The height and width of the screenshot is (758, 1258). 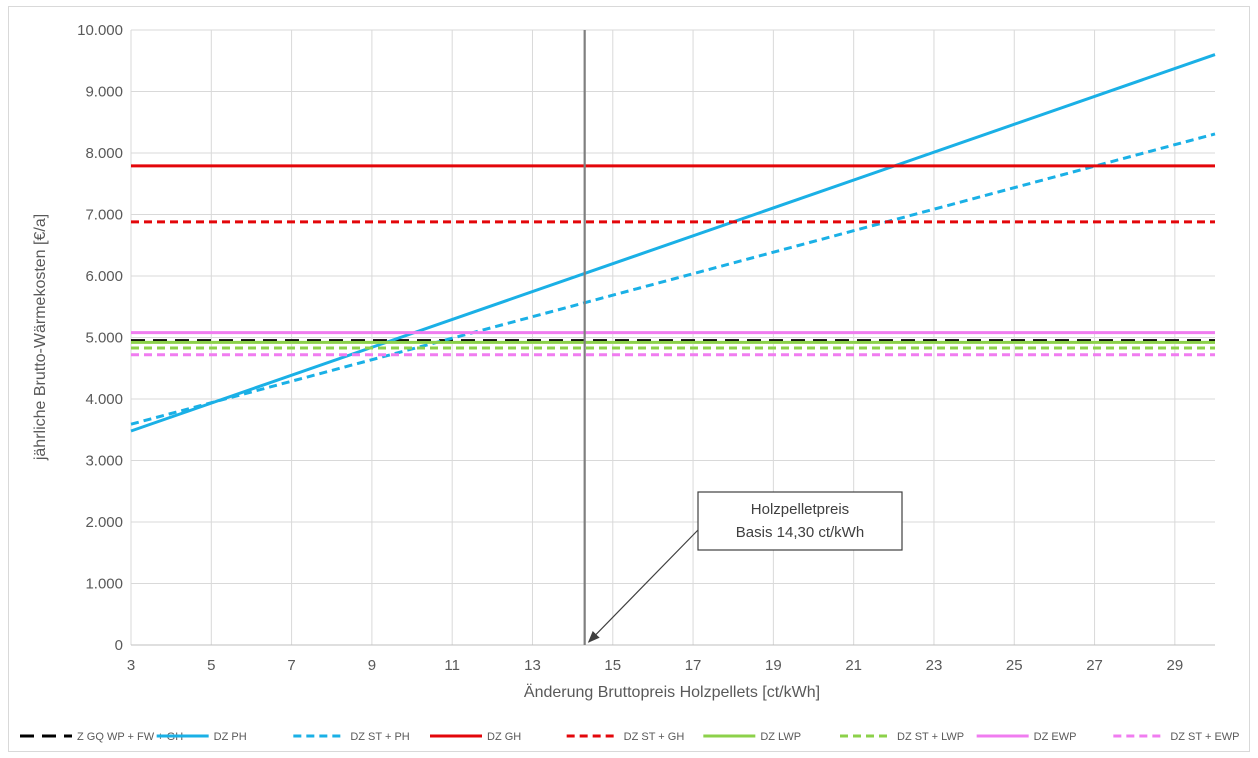 What do you see at coordinates (1204, 737) in the screenshot?
I see `legend-label: DZ ST + EWP` at bounding box center [1204, 737].